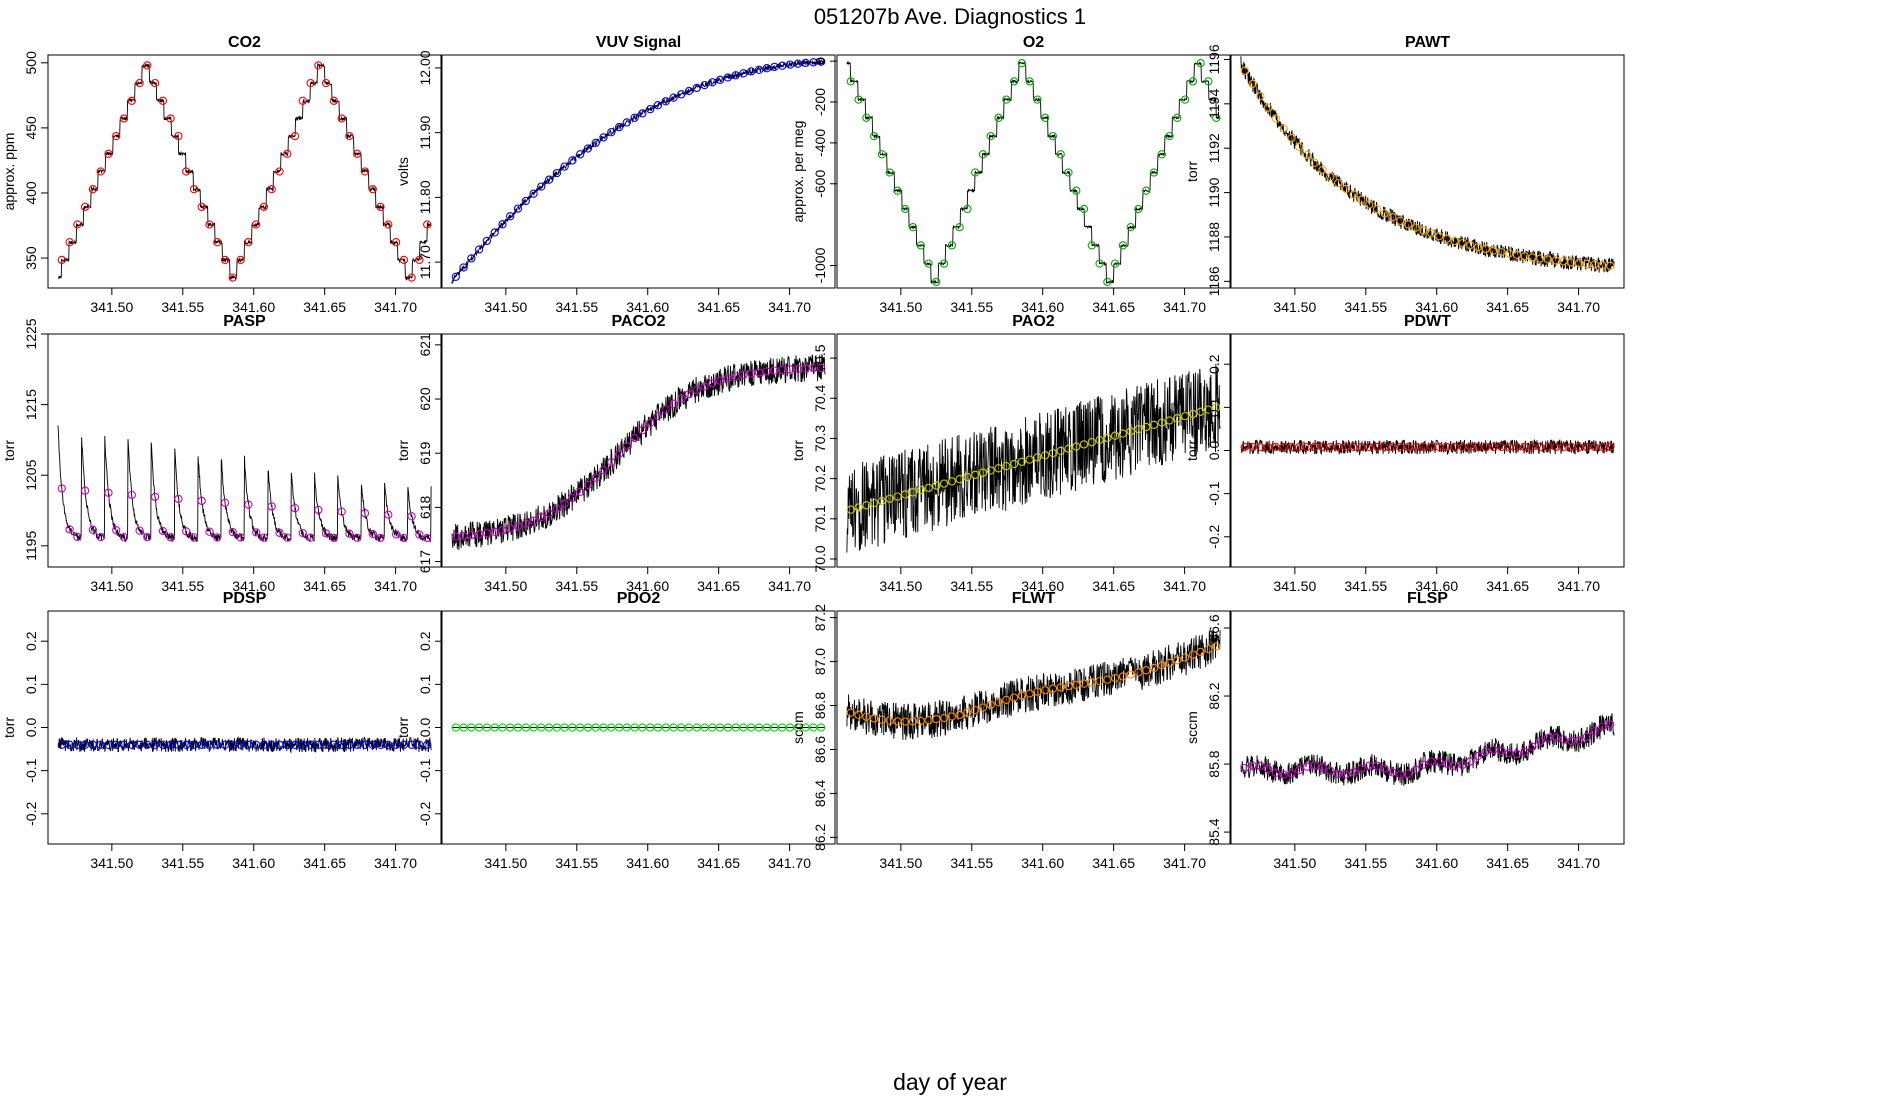 The image size is (1900, 1100). What do you see at coordinates (638, 171) in the screenshot?
I see `plot-frame` at bounding box center [638, 171].